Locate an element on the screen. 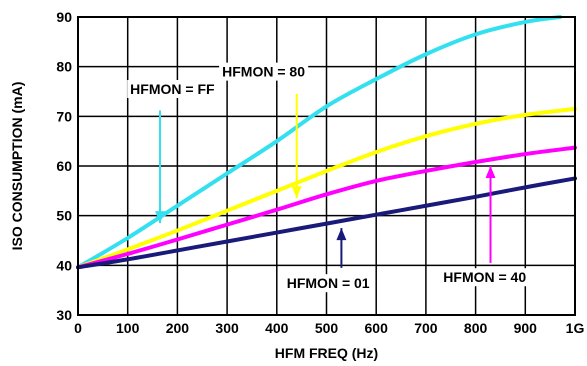  y-tick-label: 80 is located at coordinates (64, 67).